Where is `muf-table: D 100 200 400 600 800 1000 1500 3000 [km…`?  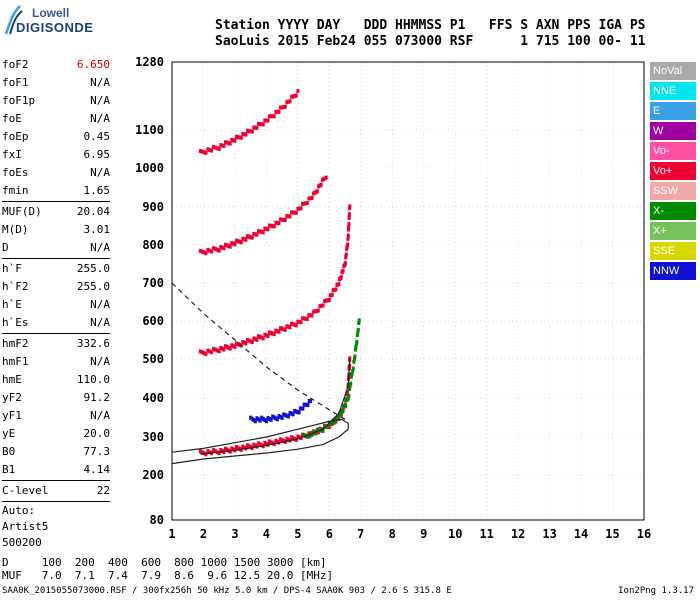 muf-table: D 100 200 400 600 800 1000 1500 3000 [km… is located at coordinates (167, 569).